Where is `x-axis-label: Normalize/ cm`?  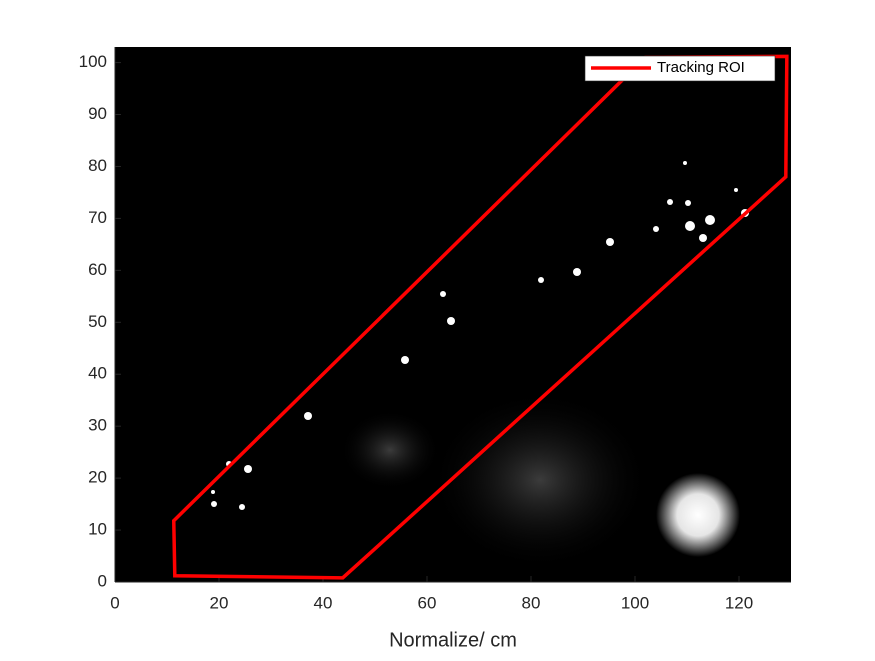
x-axis-label: Normalize/ cm is located at coordinates (453, 640).